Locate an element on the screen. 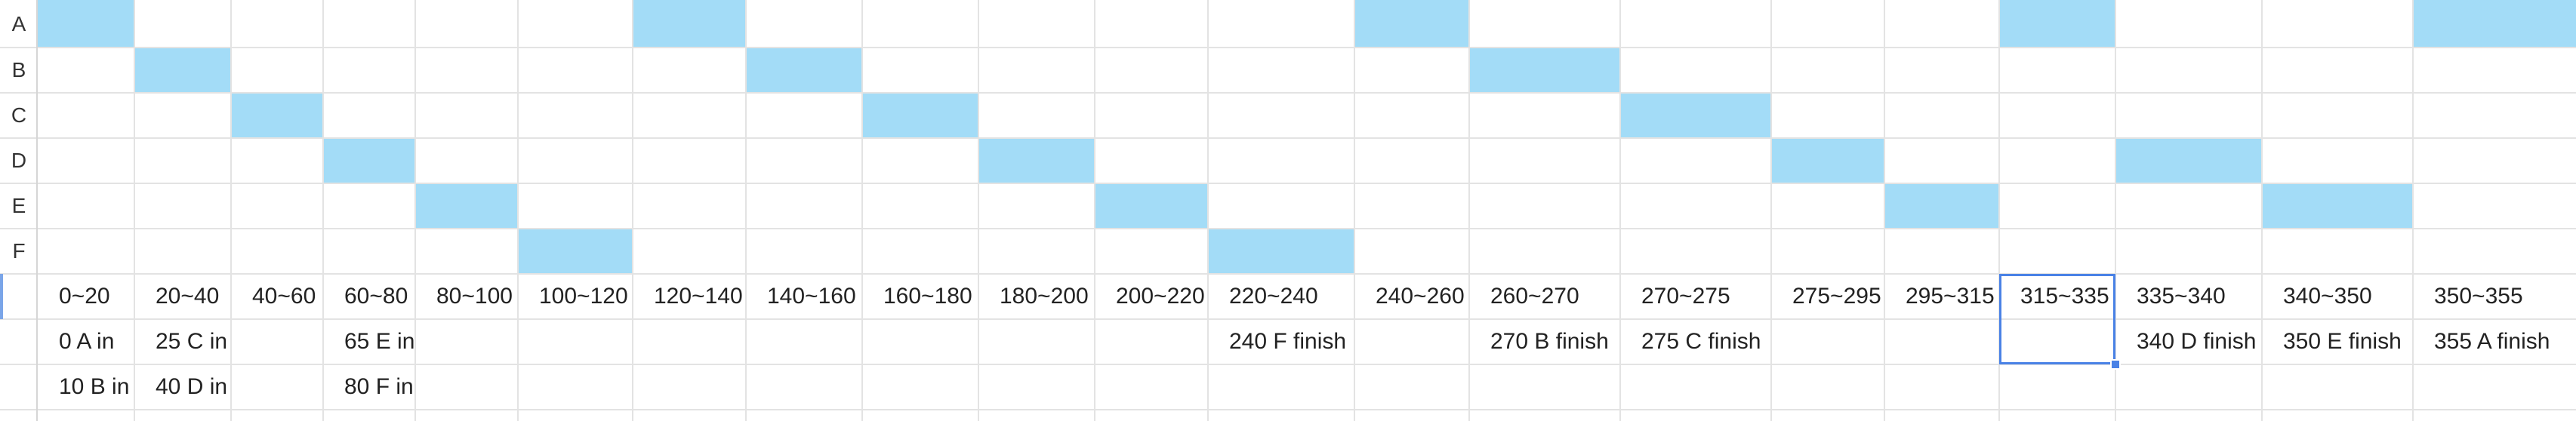  interval-cell-20: 350~355 is located at coordinates (2478, 296).